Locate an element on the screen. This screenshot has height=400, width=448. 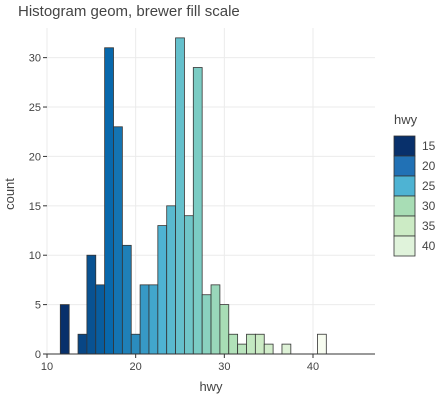
chart-title: Histogram geom, brewer fill scale is located at coordinates (129, 11).